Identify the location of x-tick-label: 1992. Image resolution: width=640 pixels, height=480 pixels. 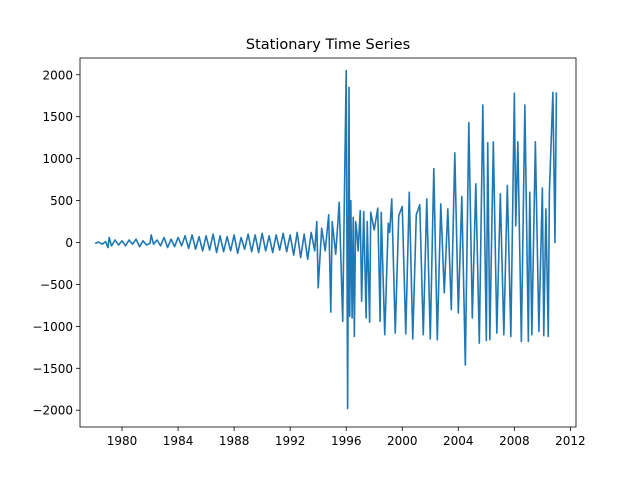
(290, 441).